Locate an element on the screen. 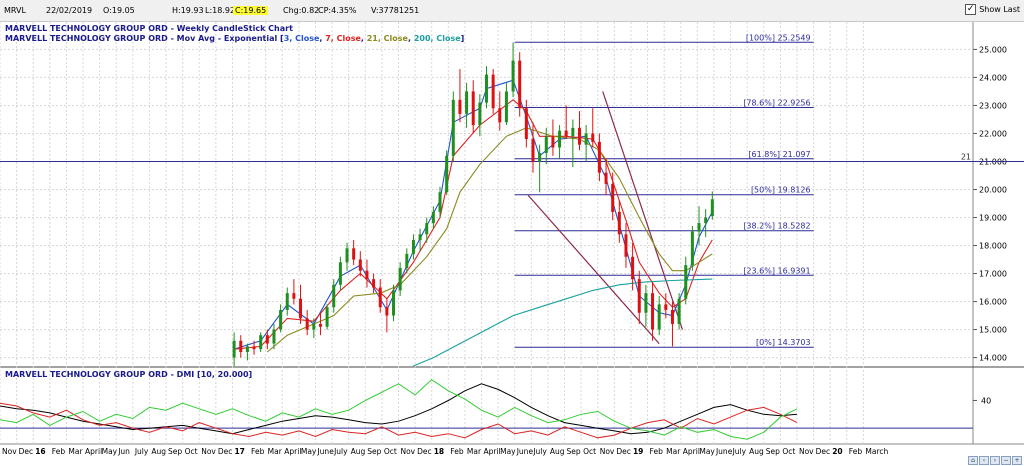  time-axis-label: June is located at coordinates (724, 451).